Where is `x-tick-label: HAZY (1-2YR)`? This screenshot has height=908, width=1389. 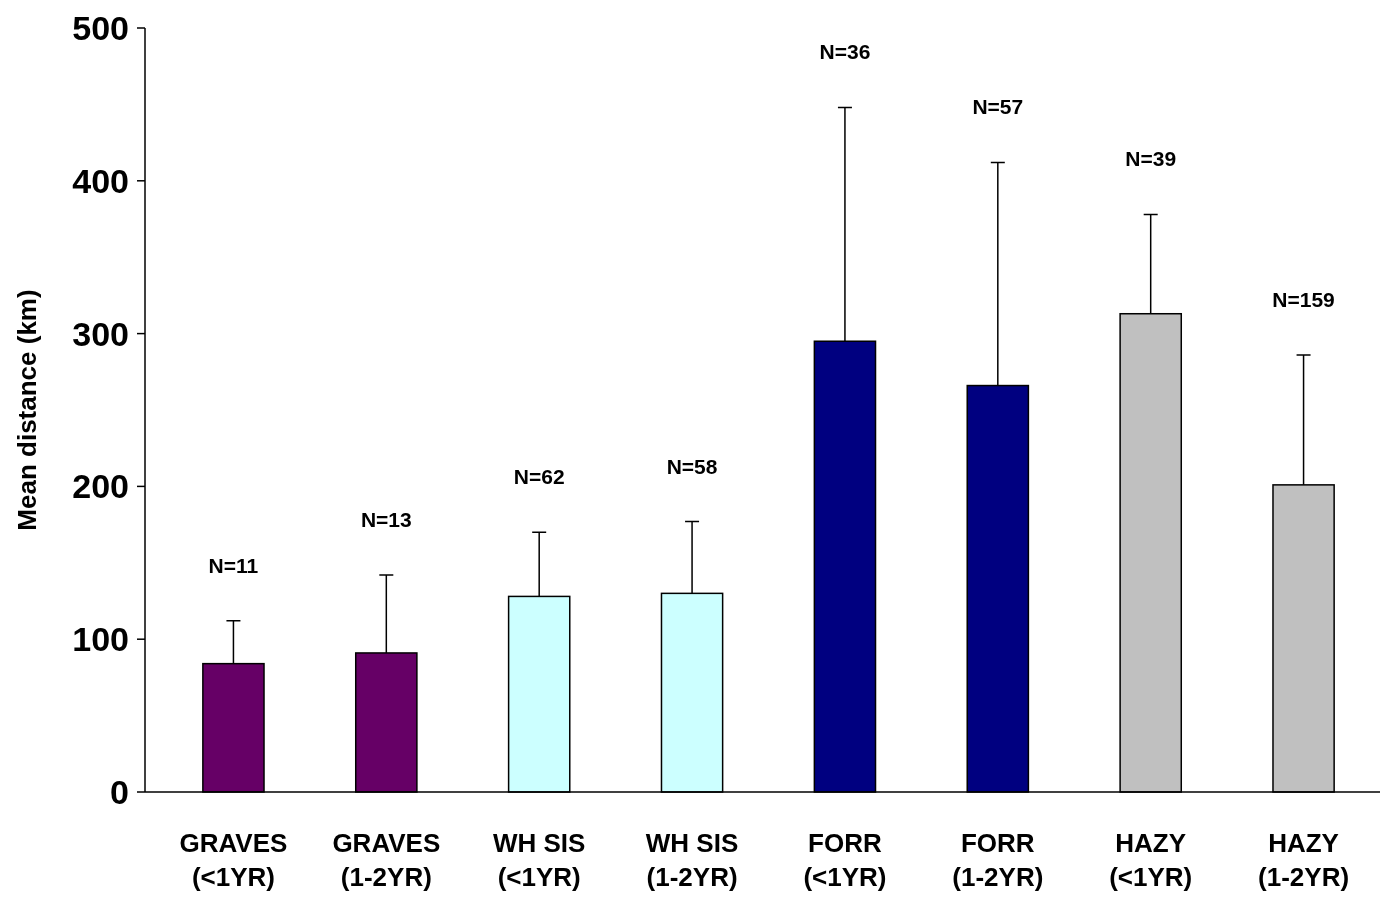
x-tick-label: HAZY (1-2YR) is located at coordinates (1304, 860).